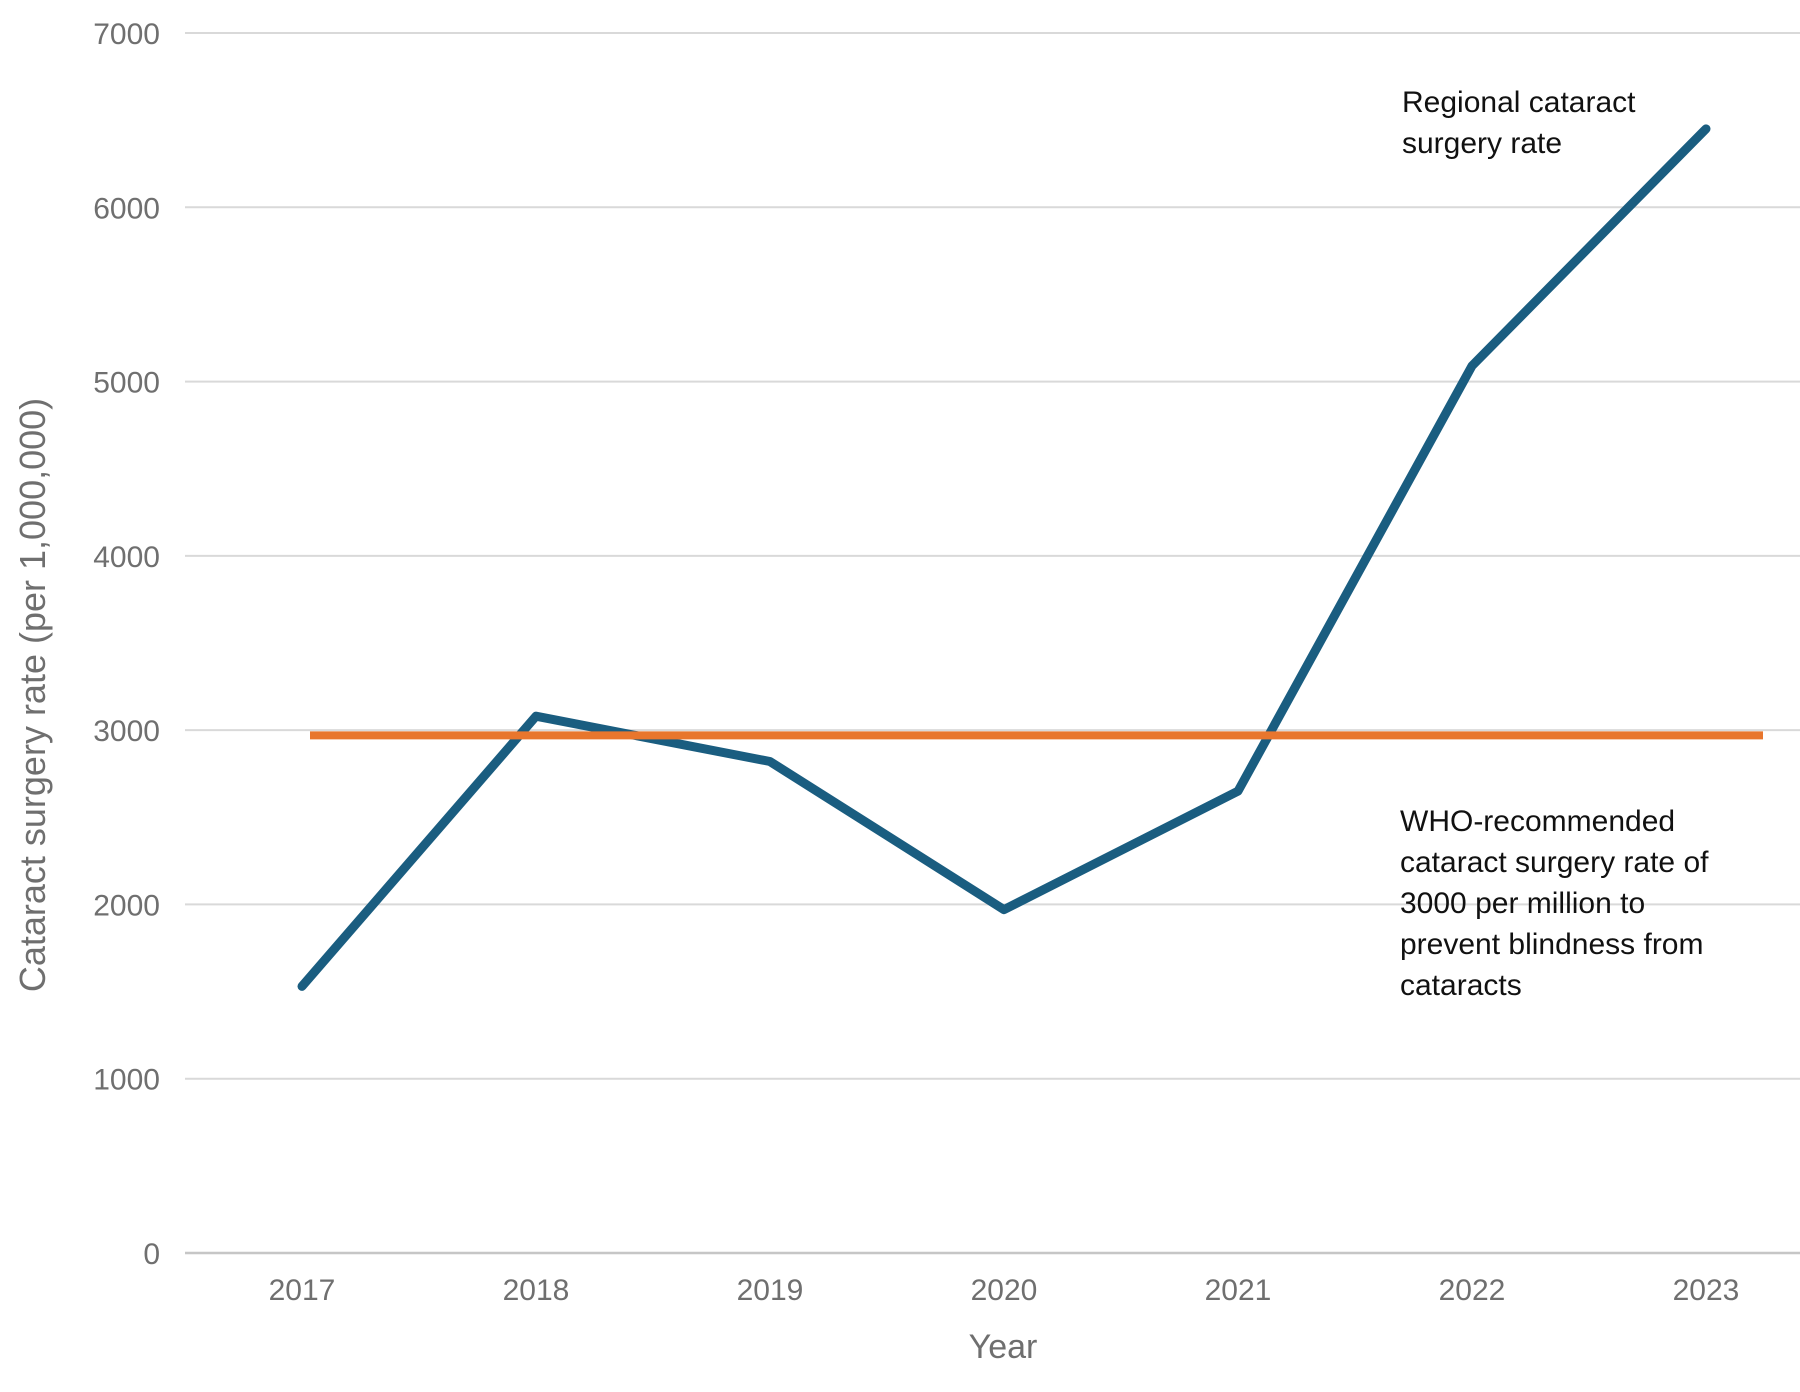 The width and height of the screenshot is (1800, 1392). What do you see at coordinates (536, 1290) in the screenshot?
I see `x-tick-label: 2018` at bounding box center [536, 1290].